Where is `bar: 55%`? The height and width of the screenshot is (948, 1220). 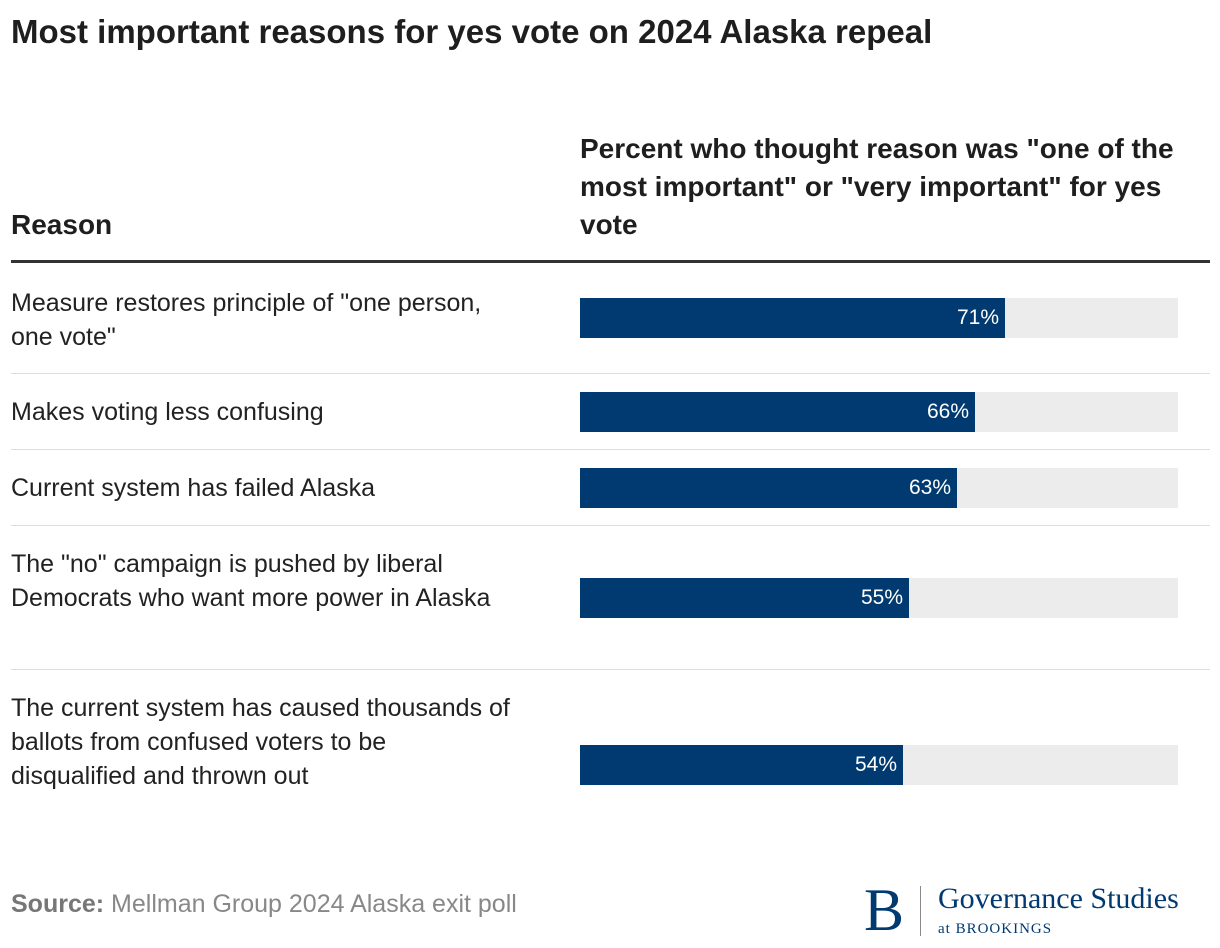 bar: 55% is located at coordinates (744, 598).